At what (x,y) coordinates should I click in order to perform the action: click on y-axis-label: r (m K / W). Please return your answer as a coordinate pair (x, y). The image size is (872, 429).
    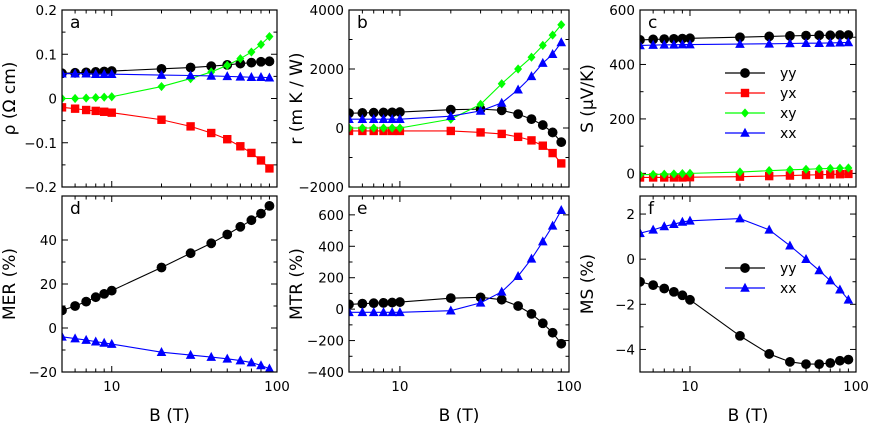
    Looking at the image, I should click on (297, 98).